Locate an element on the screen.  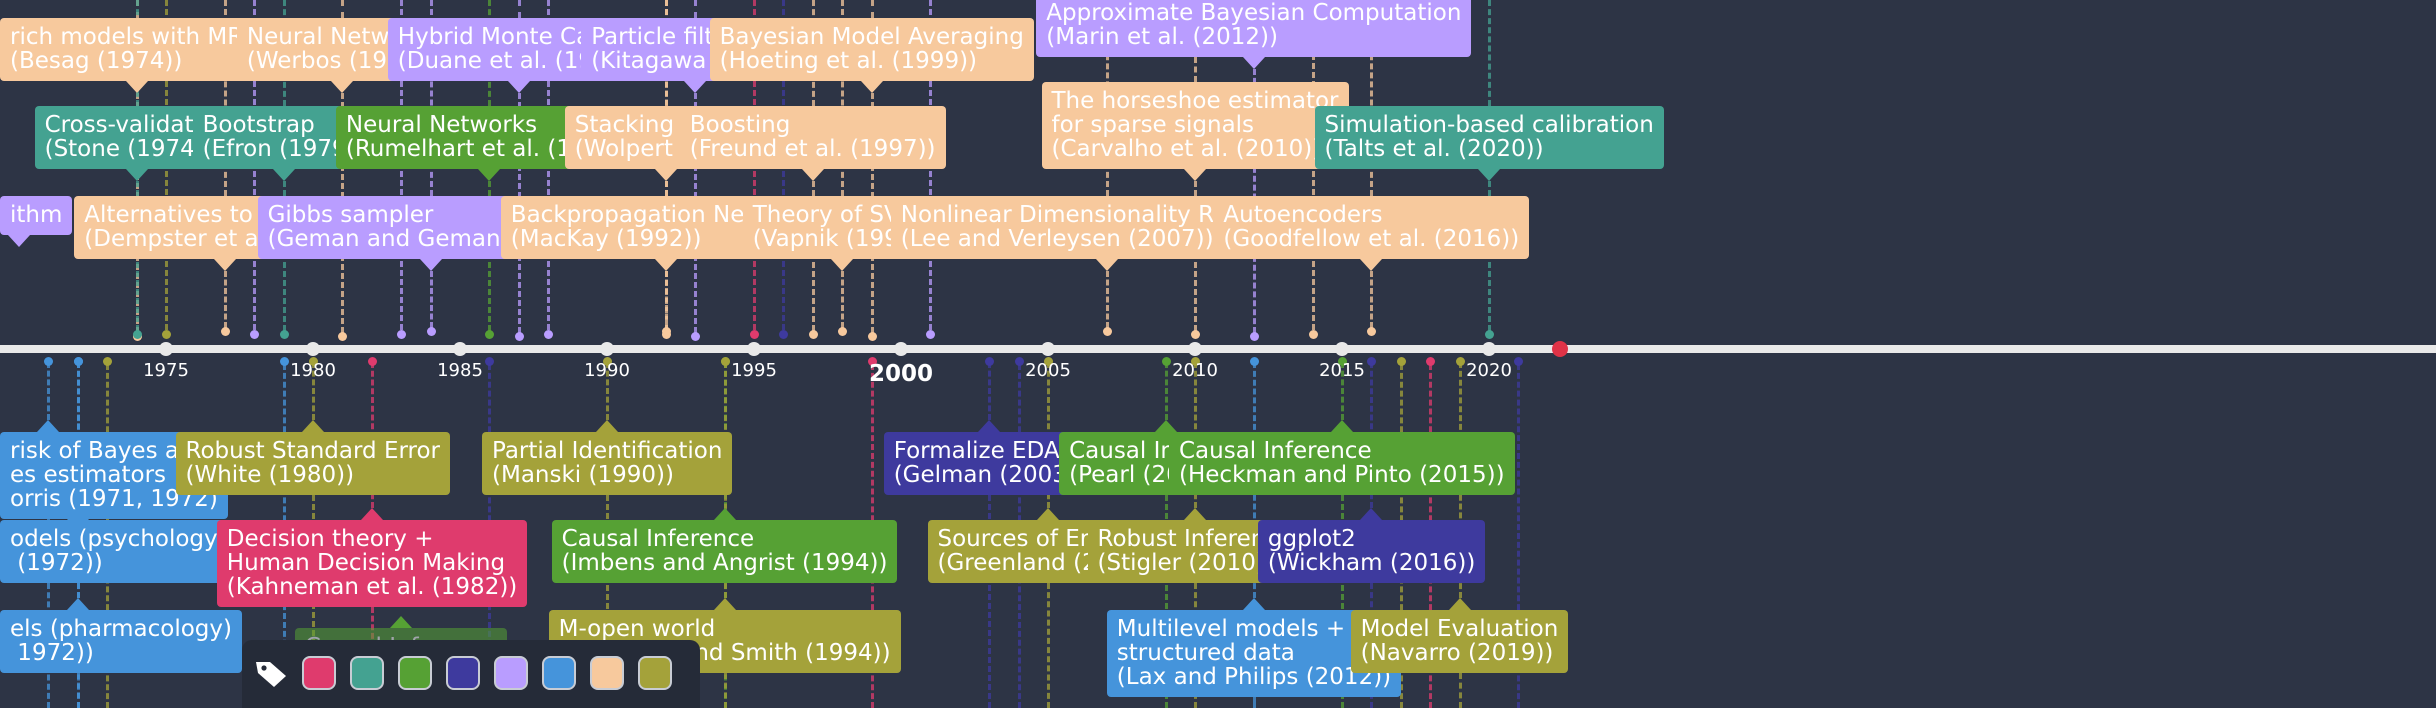
event-dot-ols is located at coordinates (225, 331).